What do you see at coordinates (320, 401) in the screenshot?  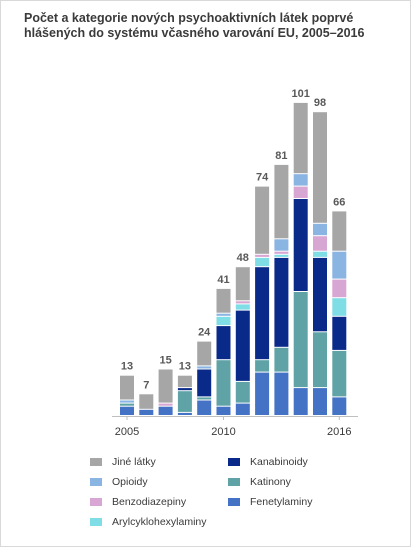 I see `bar-segment-fenetylaminy-2015` at bounding box center [320, 401].